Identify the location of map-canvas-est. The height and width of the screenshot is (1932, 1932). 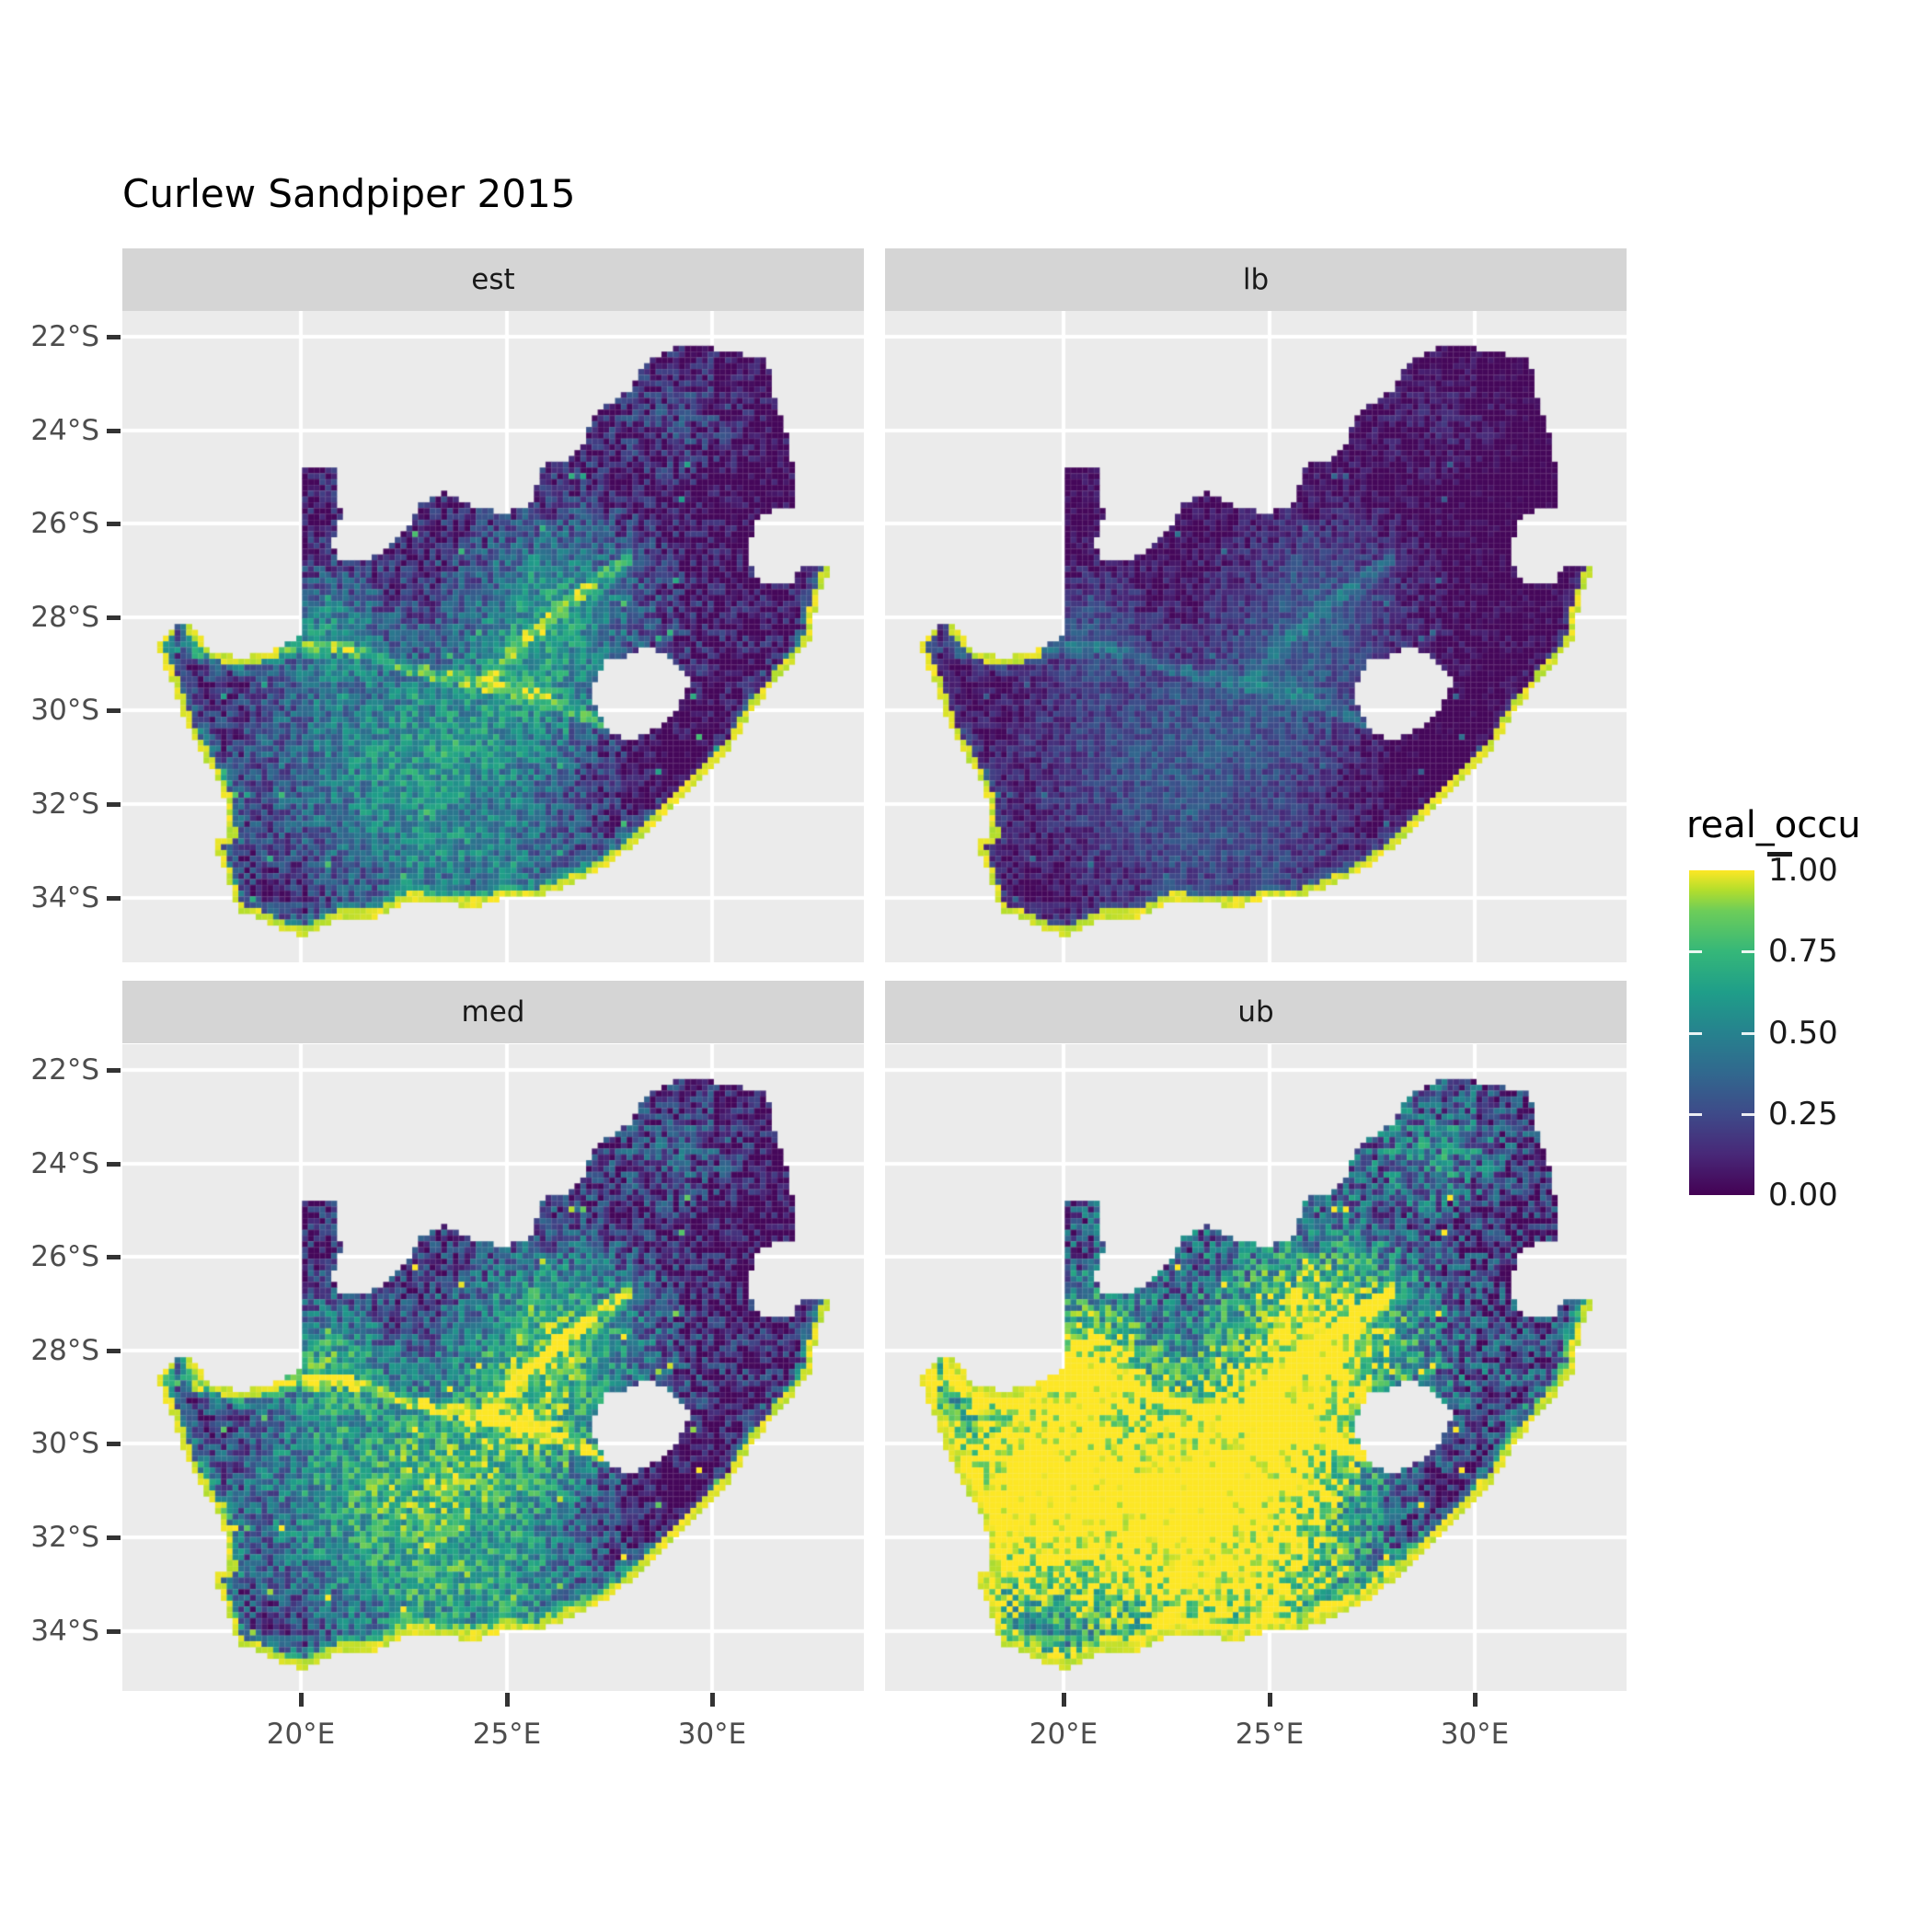
(493, 636).